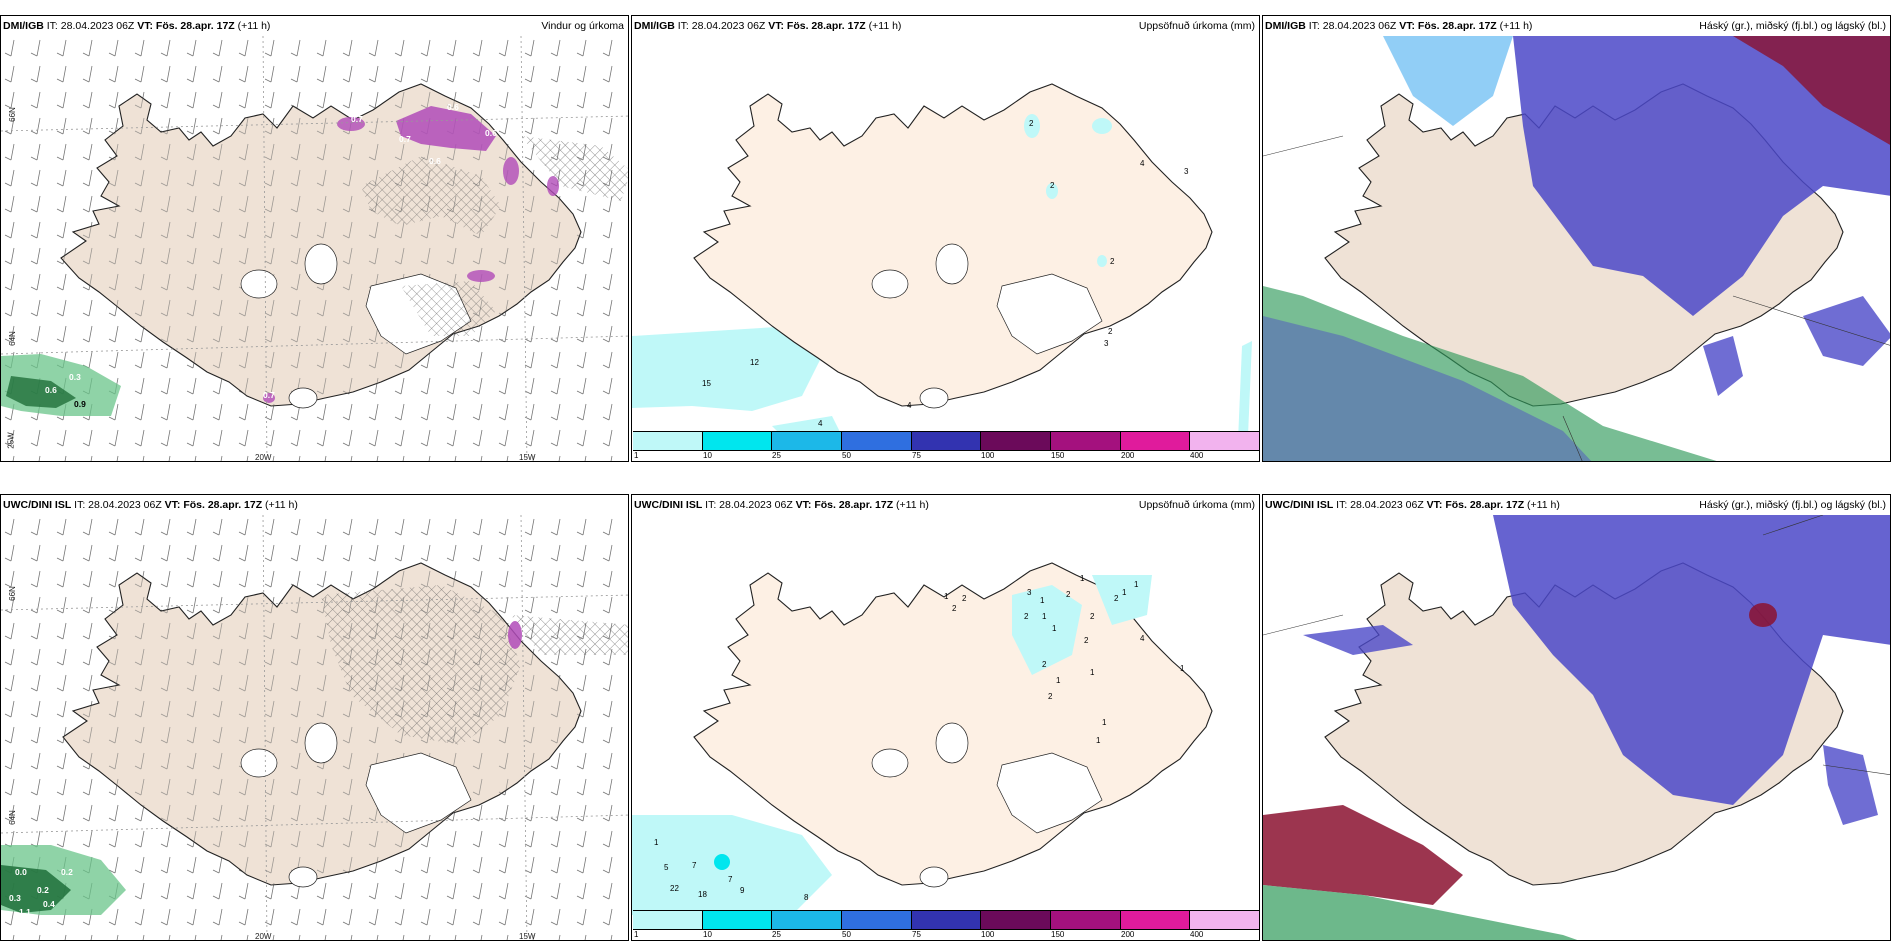  I want to click on precip-value-label: 0.3, so click(75, 377).